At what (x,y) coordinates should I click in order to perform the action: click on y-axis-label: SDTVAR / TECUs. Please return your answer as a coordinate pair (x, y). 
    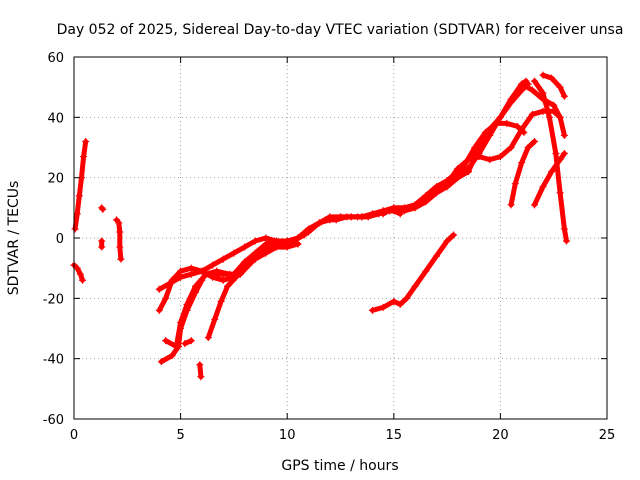
    Looking at the image, I should click on (14, 238).